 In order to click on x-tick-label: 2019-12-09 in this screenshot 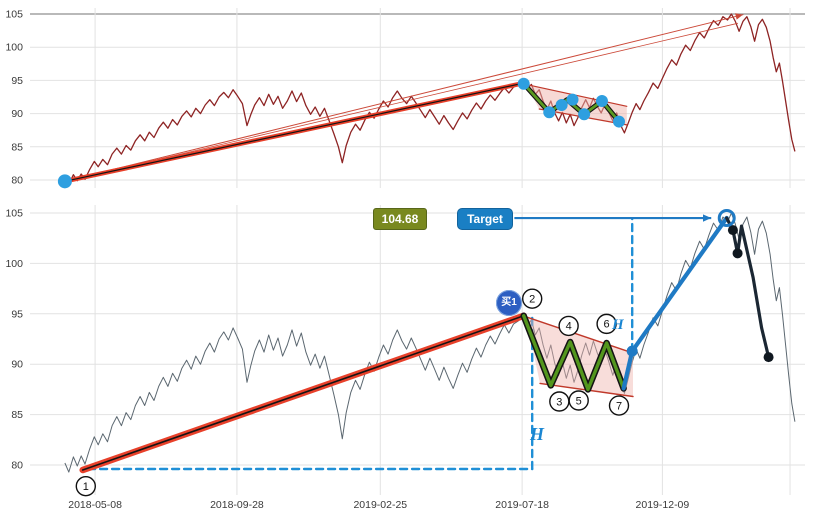, I will do `click(663, 505)`.